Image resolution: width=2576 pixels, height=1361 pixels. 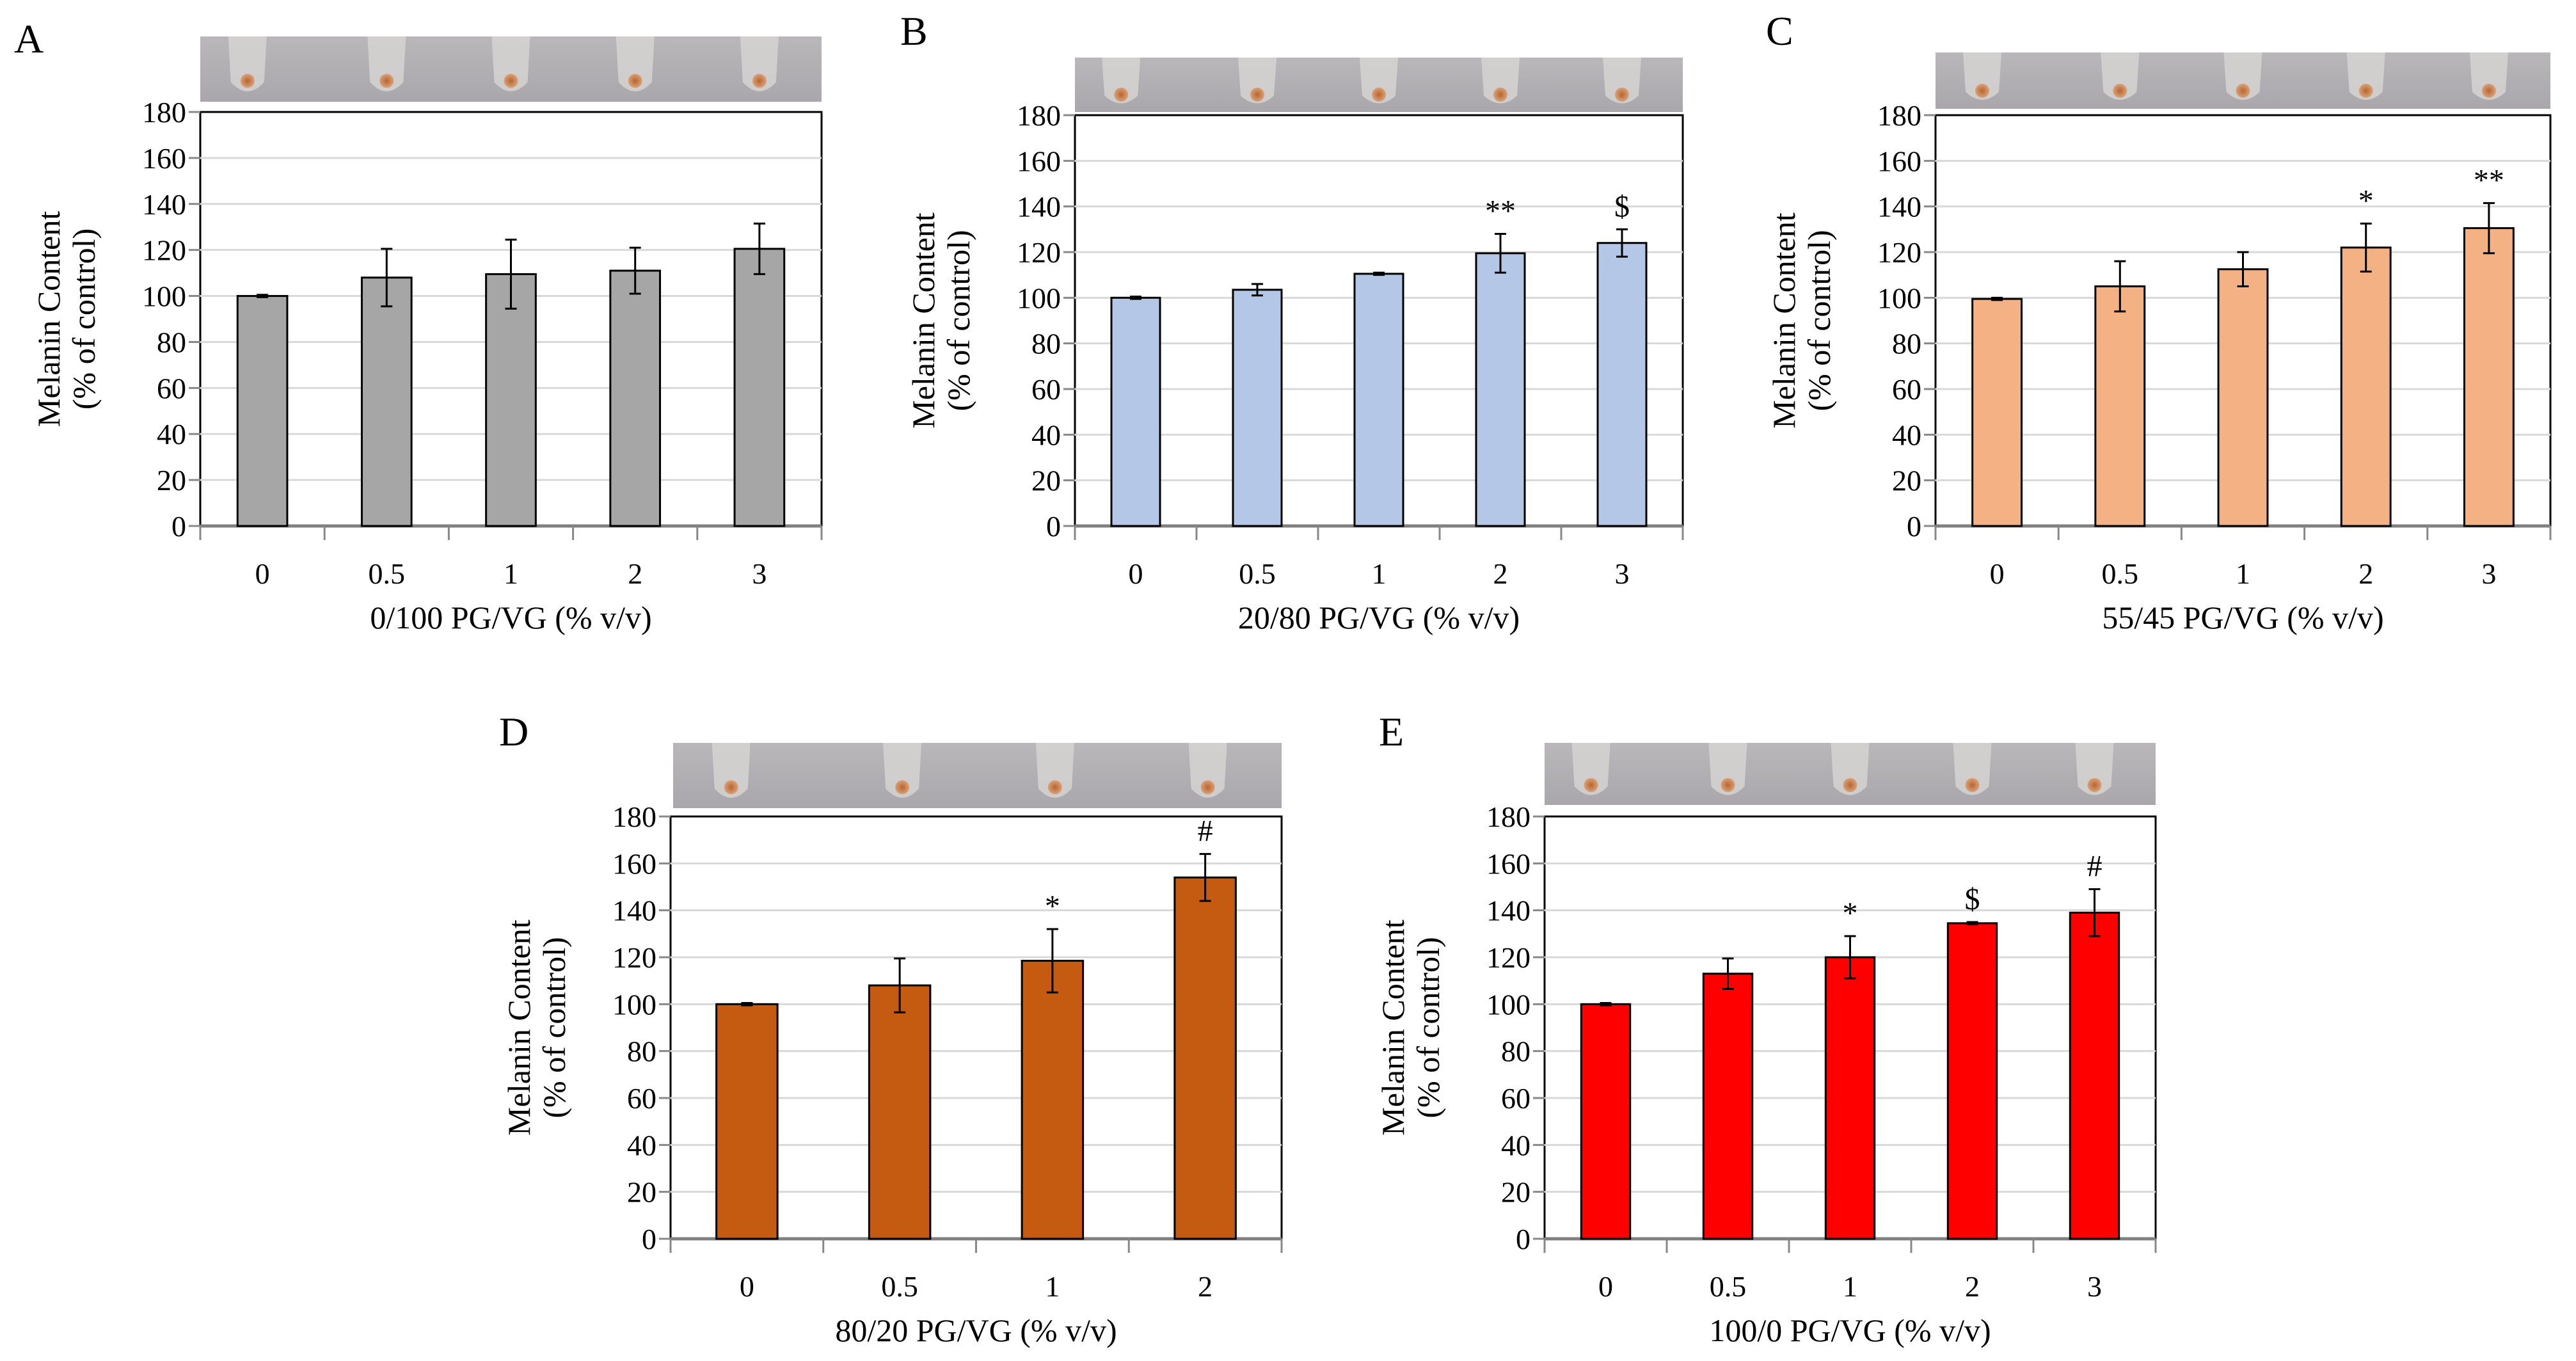 What do you see at coordinates (1780, 31) in the screenshot?
I see `panel-letter: C` at bounding box center [1780, 31].